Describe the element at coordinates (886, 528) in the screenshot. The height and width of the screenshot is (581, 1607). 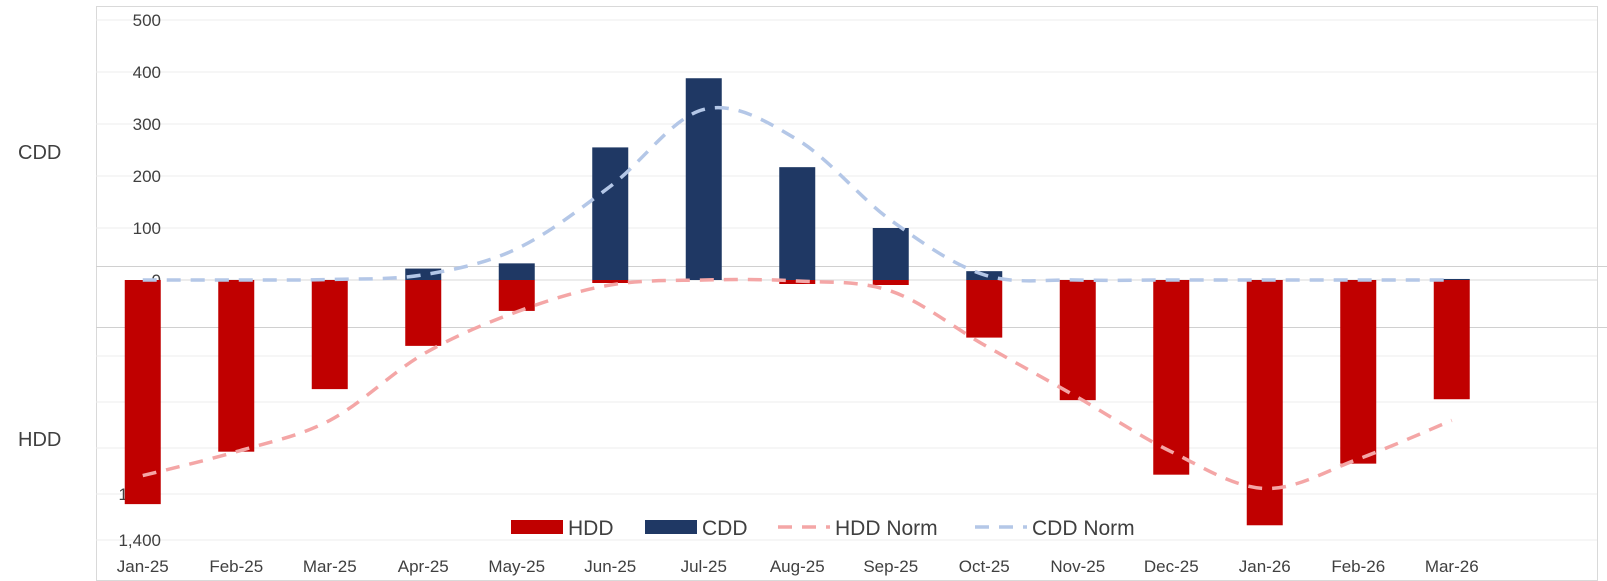
I see `legend-label: HDD Norm` at that location.